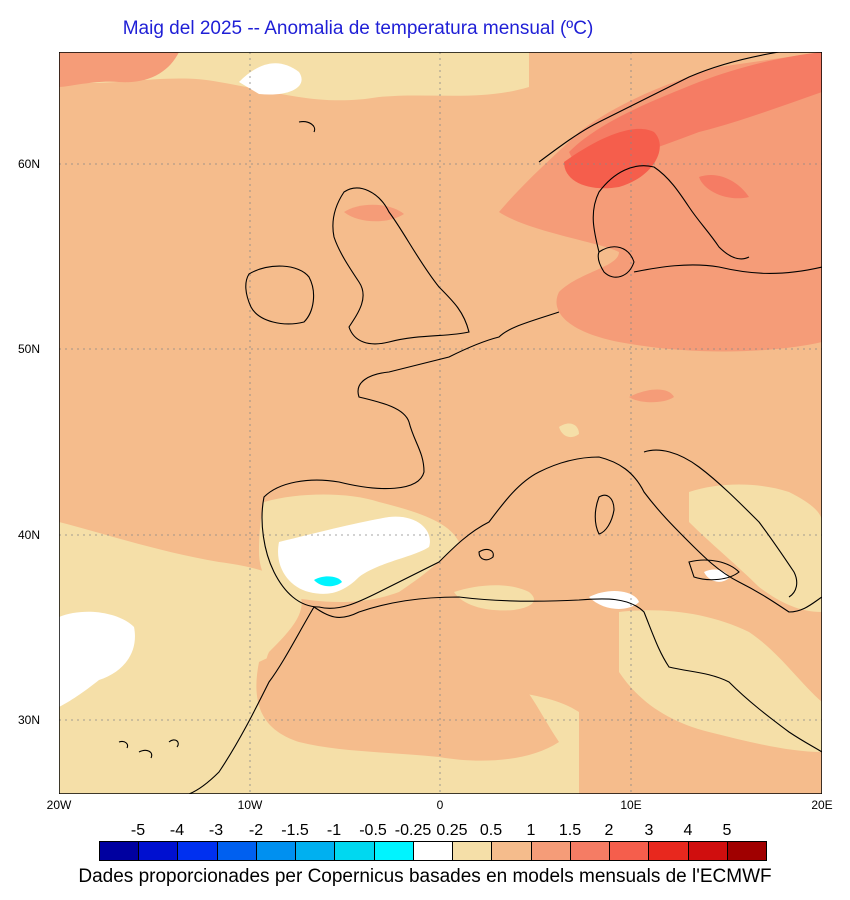 This screenshot has width=850, height=900. What do you see at coordinates (59, 805) in the screenshot?
I see `lon-label-20w: 20W` at bounding box center [59, 805].